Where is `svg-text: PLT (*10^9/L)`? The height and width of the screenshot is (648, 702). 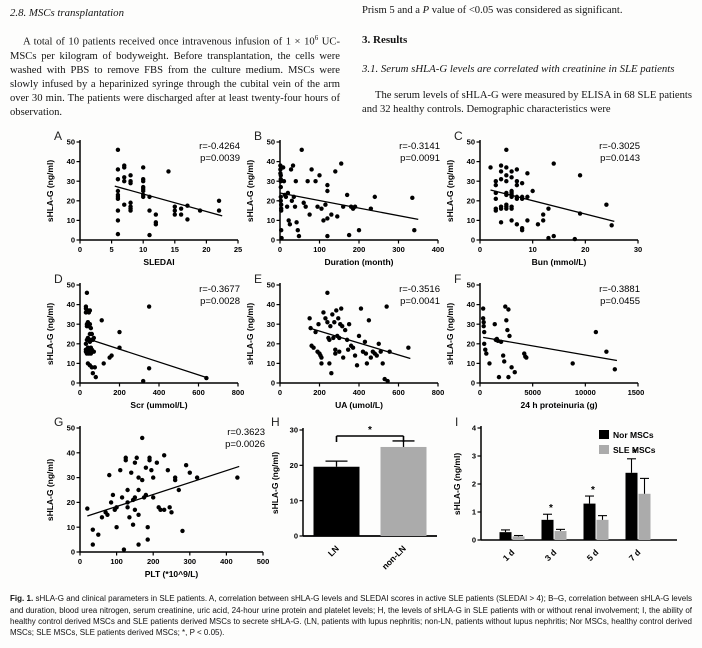 svg-text: PLT (*10^9/L) is located at coordinates (172, 574).